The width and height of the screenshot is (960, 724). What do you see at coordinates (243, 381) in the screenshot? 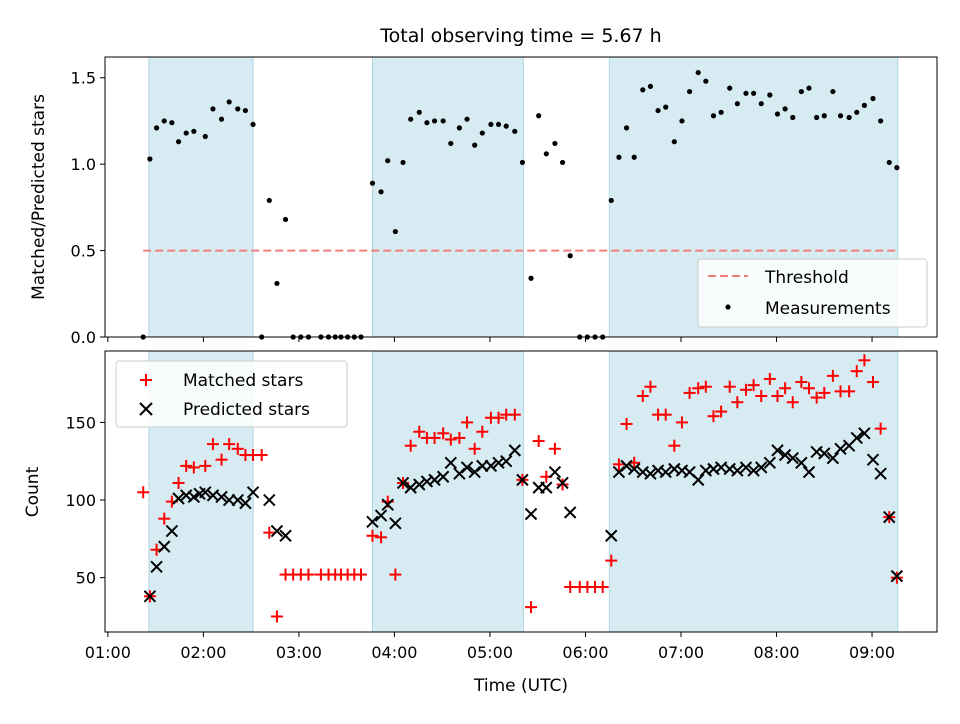
I see `legend-matched-label: Matched stars` at bounding box center [243, 381].